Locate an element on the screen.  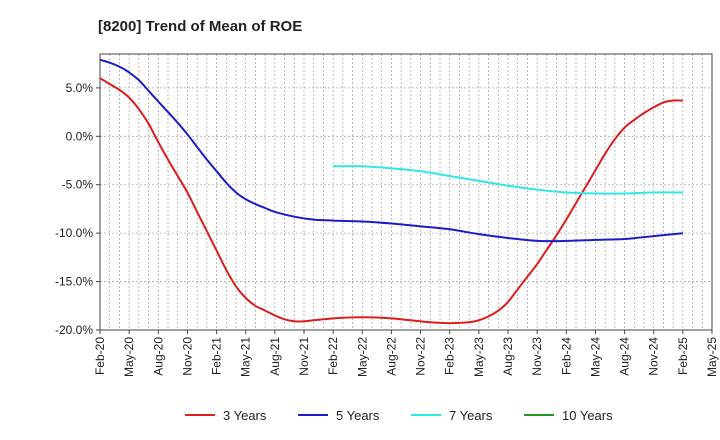
x-tick-label: May-20 is located at coordinates (129, 357).